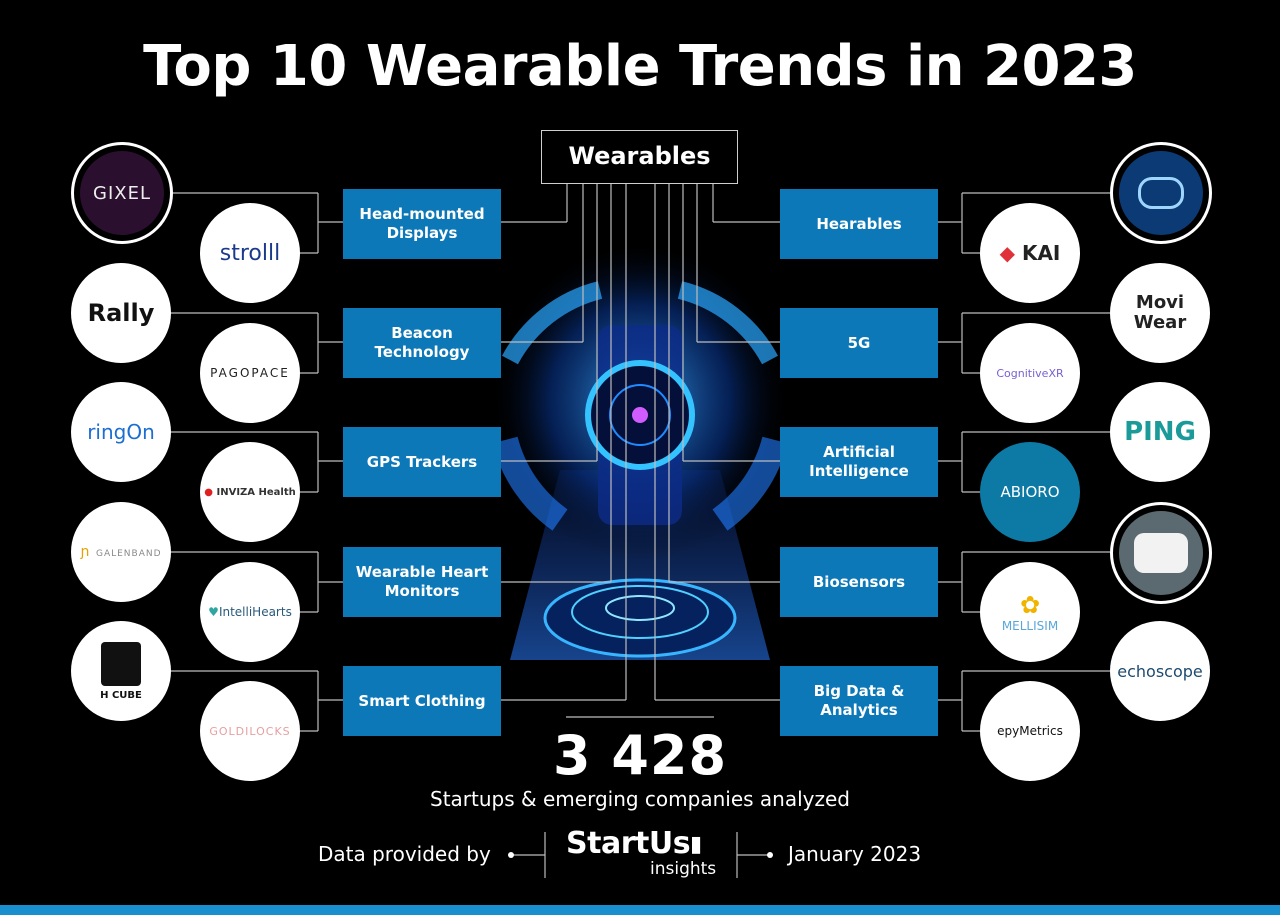 The width and height of the screenshot is (1280, 915). What do you see at coordinates (640, 755) in the screenshot?
I see `startup-count: 3 428` at bounding box center [640, 755].